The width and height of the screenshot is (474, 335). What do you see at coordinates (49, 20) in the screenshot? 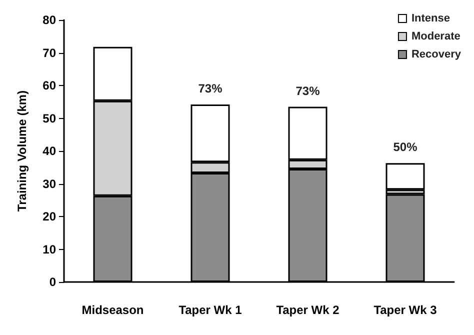
I see `y-tick-label: 80` at bounding box center [49, 20].